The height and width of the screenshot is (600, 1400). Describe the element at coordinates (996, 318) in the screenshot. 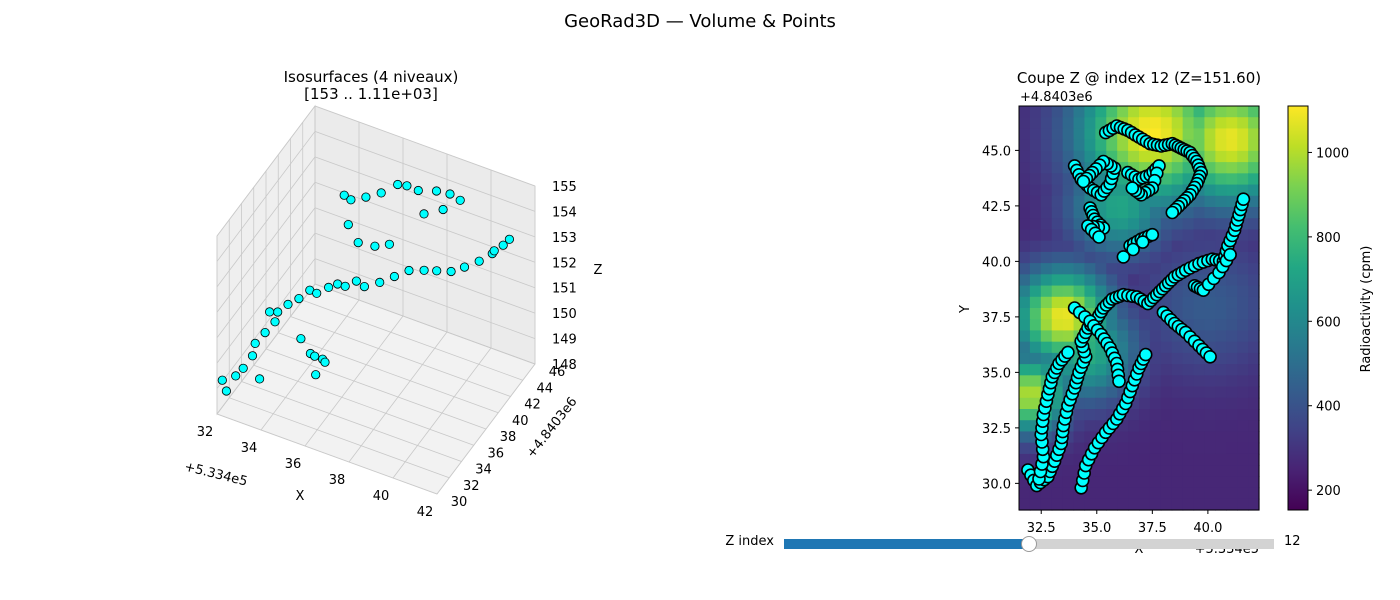

I see `heatmap-y-tick-label: 37.5` at that location.